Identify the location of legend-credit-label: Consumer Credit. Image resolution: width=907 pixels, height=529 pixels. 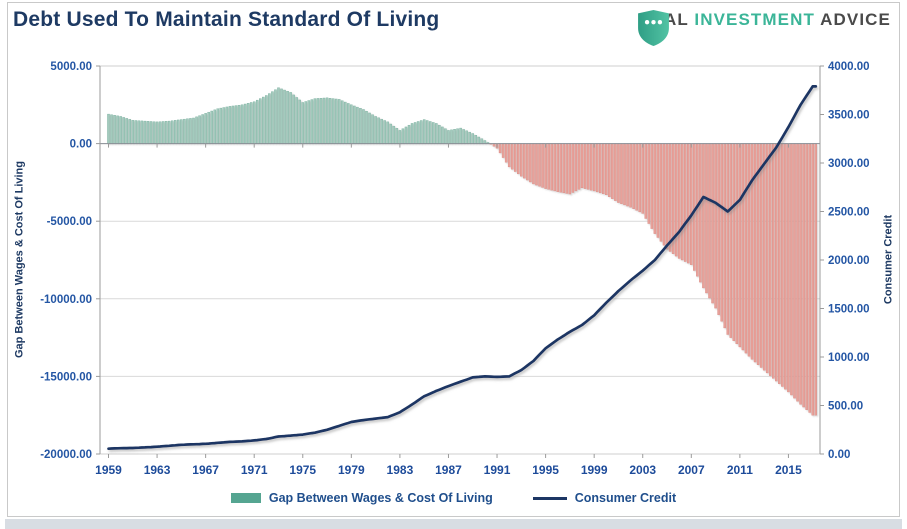
(625, 498).